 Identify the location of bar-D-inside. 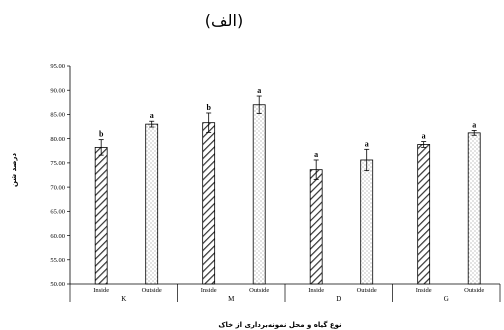
(316, 227).